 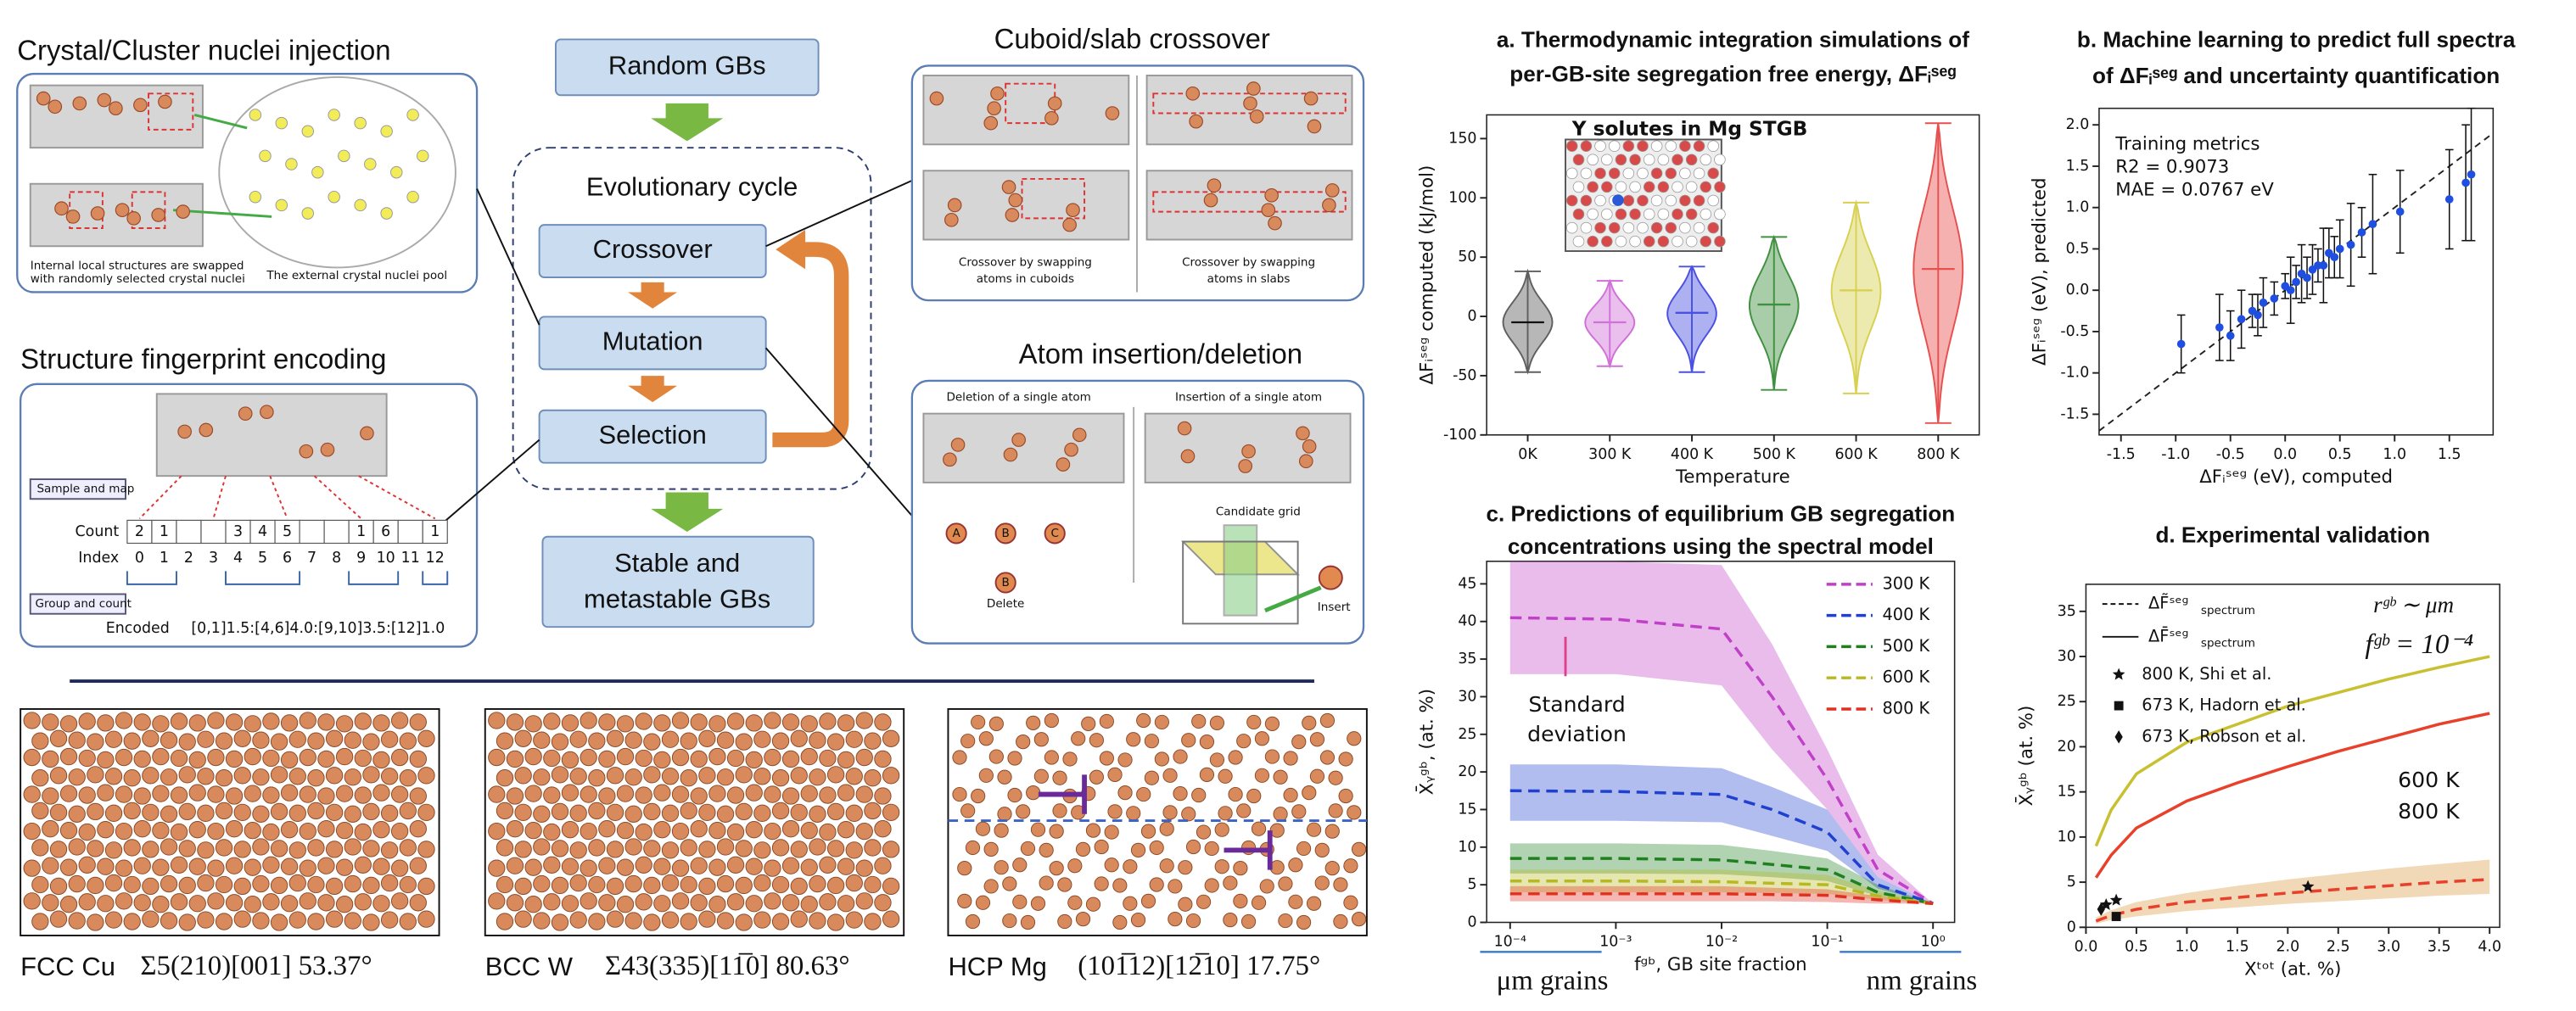 What do you see at coordinates (139, 531) in the screenshot?
I see `count: 2` at bounding box center [139, 531].